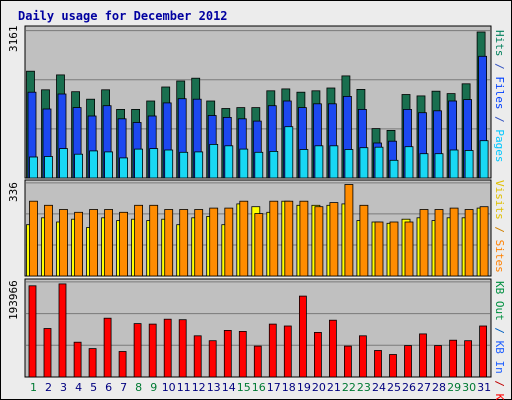  What do you see at coordinates (153, 387) in the screenshot?
I see `day-label: 9` at bounding box center [153, 387].